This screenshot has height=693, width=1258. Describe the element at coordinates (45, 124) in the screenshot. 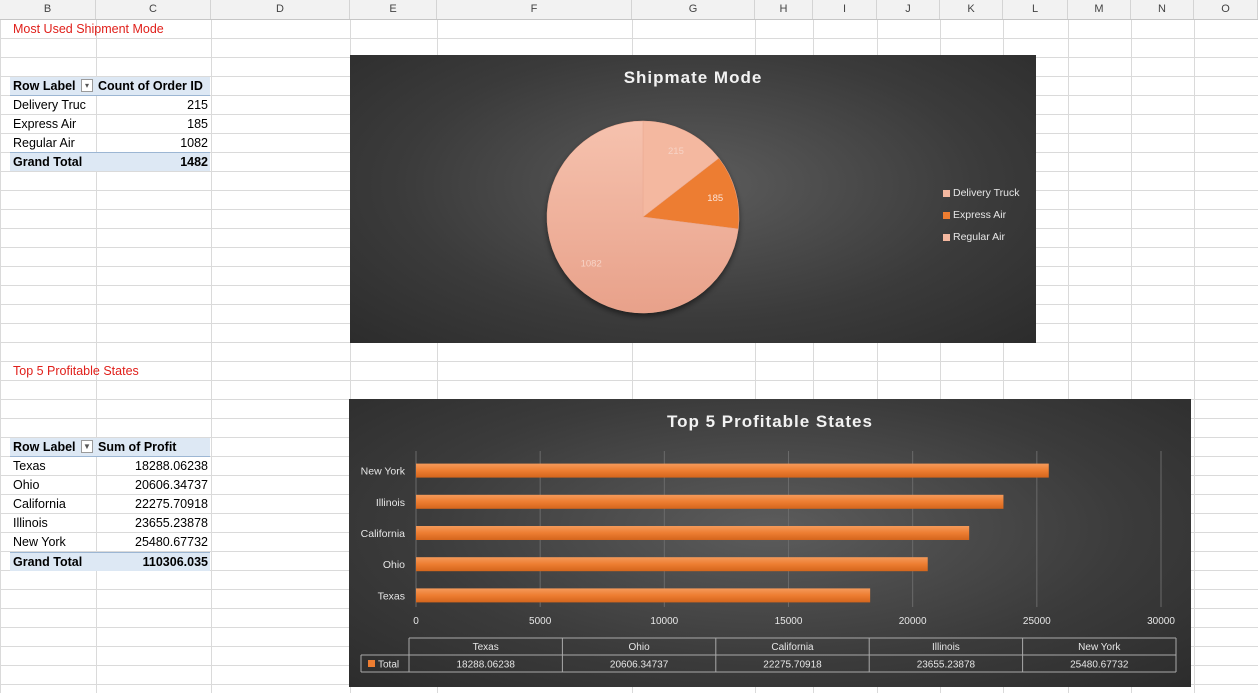

I see `pivot1-row-label: Express Air` at that location.